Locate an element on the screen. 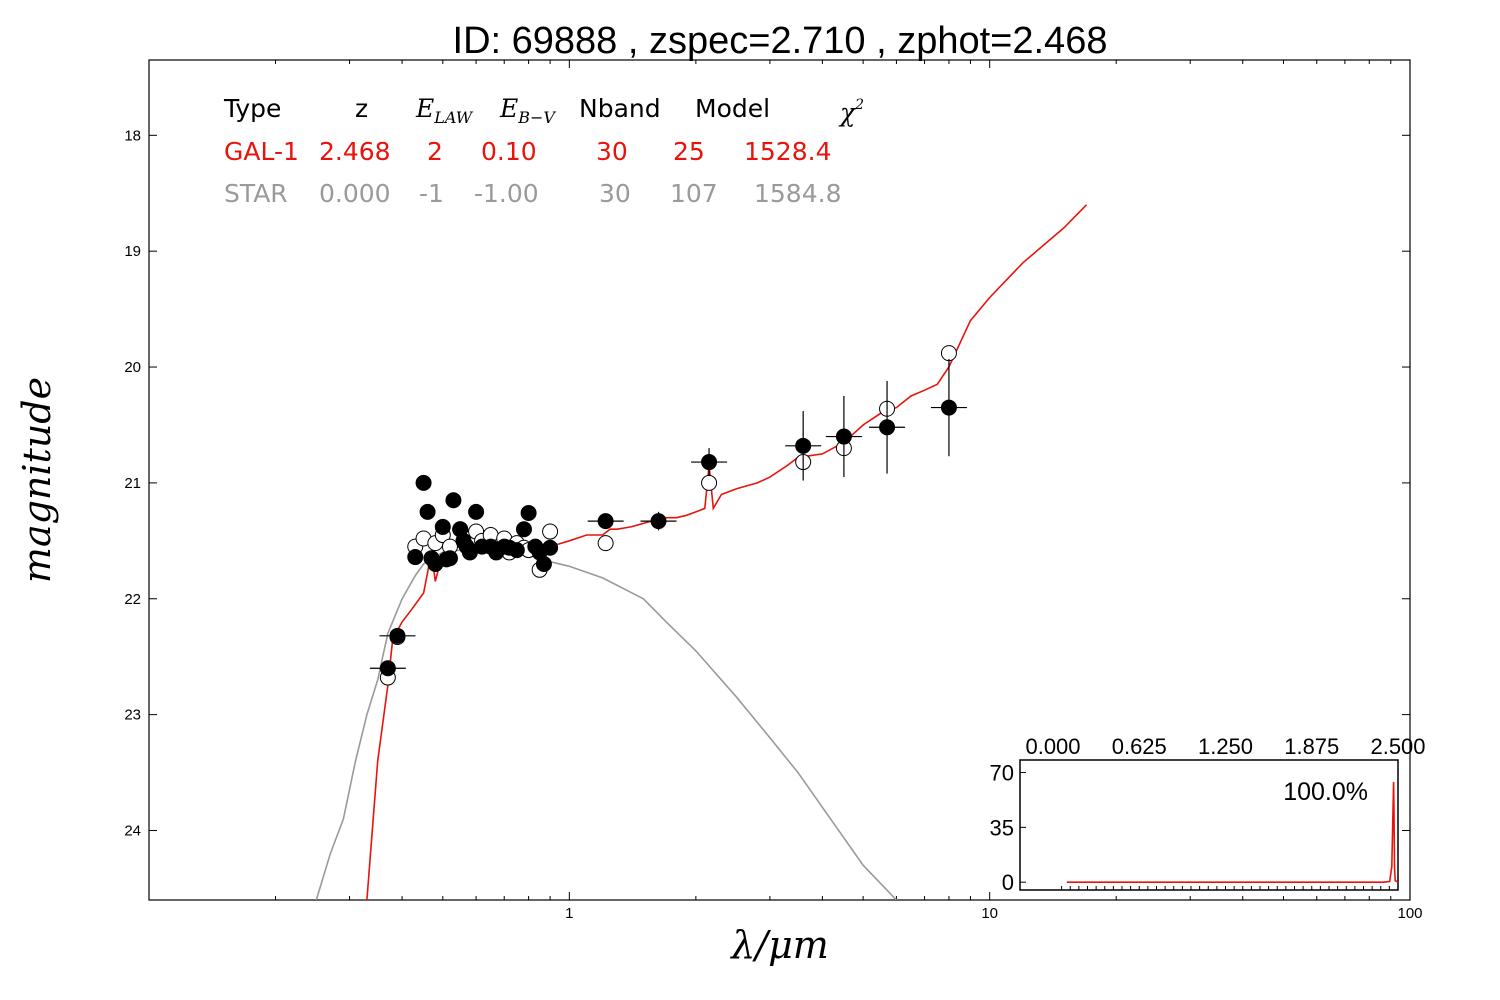  legend-star-z: 0.000 is located at coordinates (355, 193).